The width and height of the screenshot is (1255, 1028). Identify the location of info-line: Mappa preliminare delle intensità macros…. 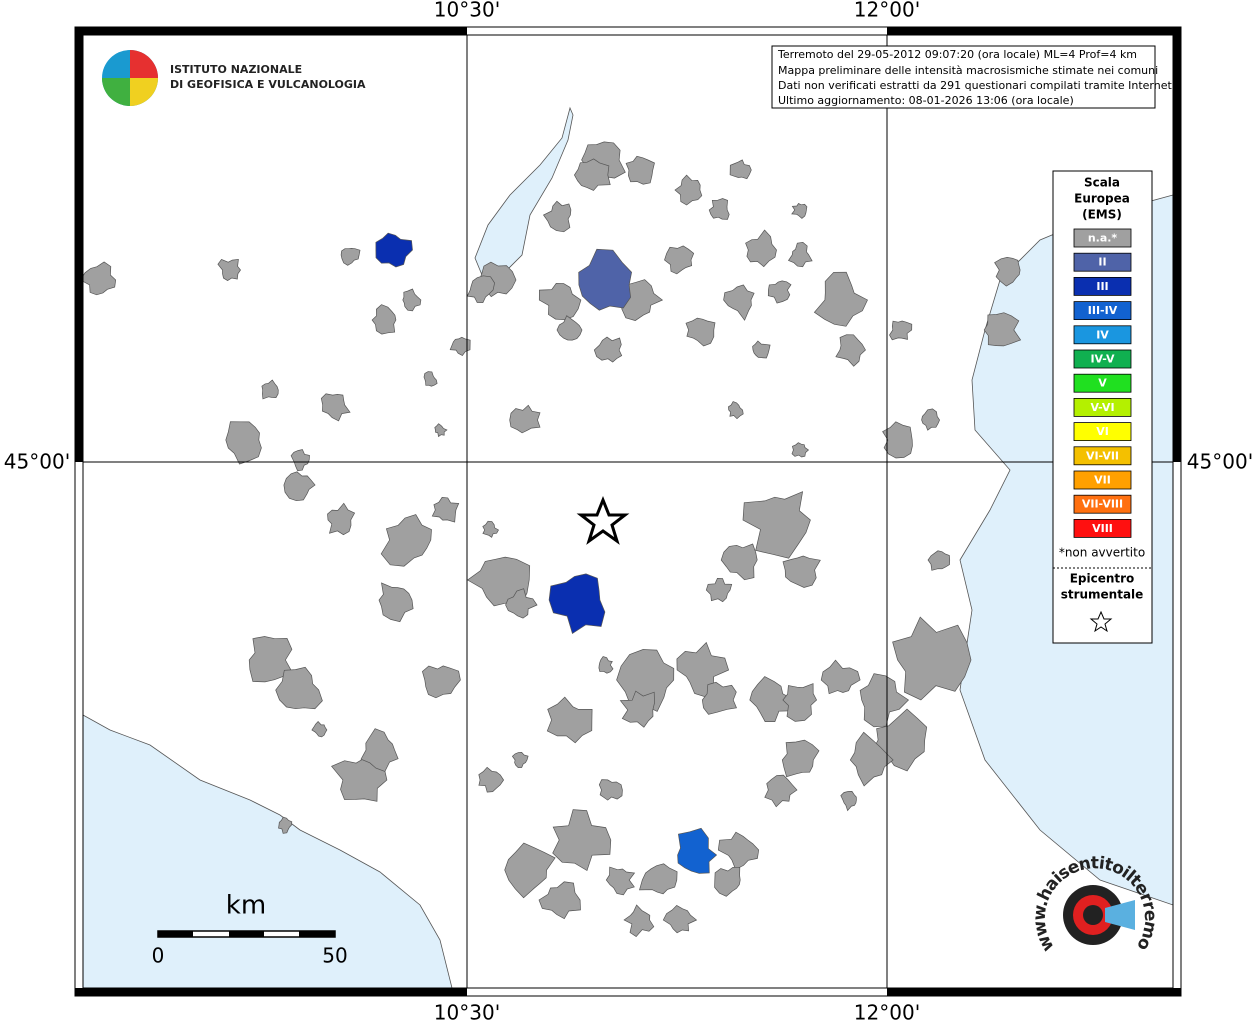
(968, 70).